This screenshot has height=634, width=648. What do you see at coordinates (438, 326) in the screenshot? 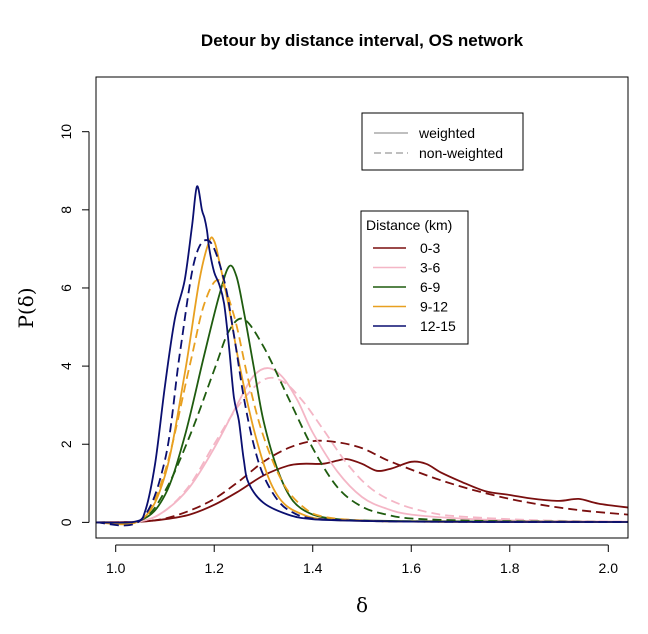
I see `distance-legend-label: 12-15` at bounding box center [438, 326].